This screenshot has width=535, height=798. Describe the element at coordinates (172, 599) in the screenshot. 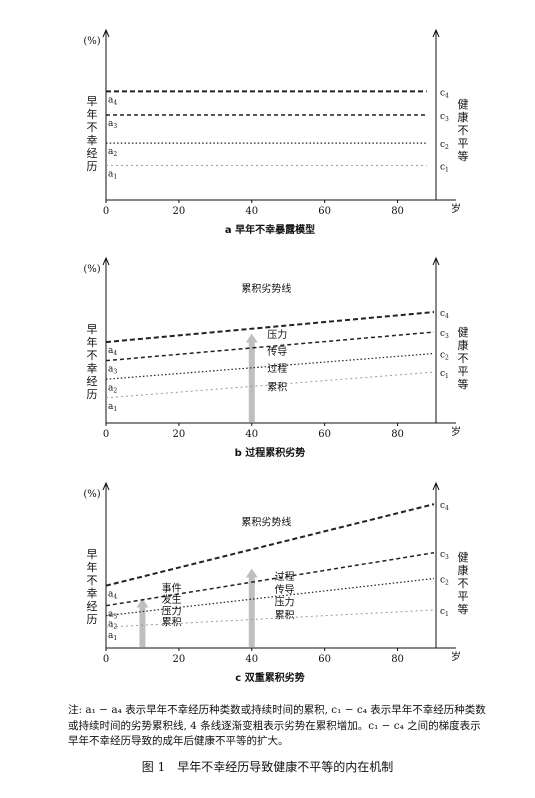

I see `chart-annotation: 发生` at that location.